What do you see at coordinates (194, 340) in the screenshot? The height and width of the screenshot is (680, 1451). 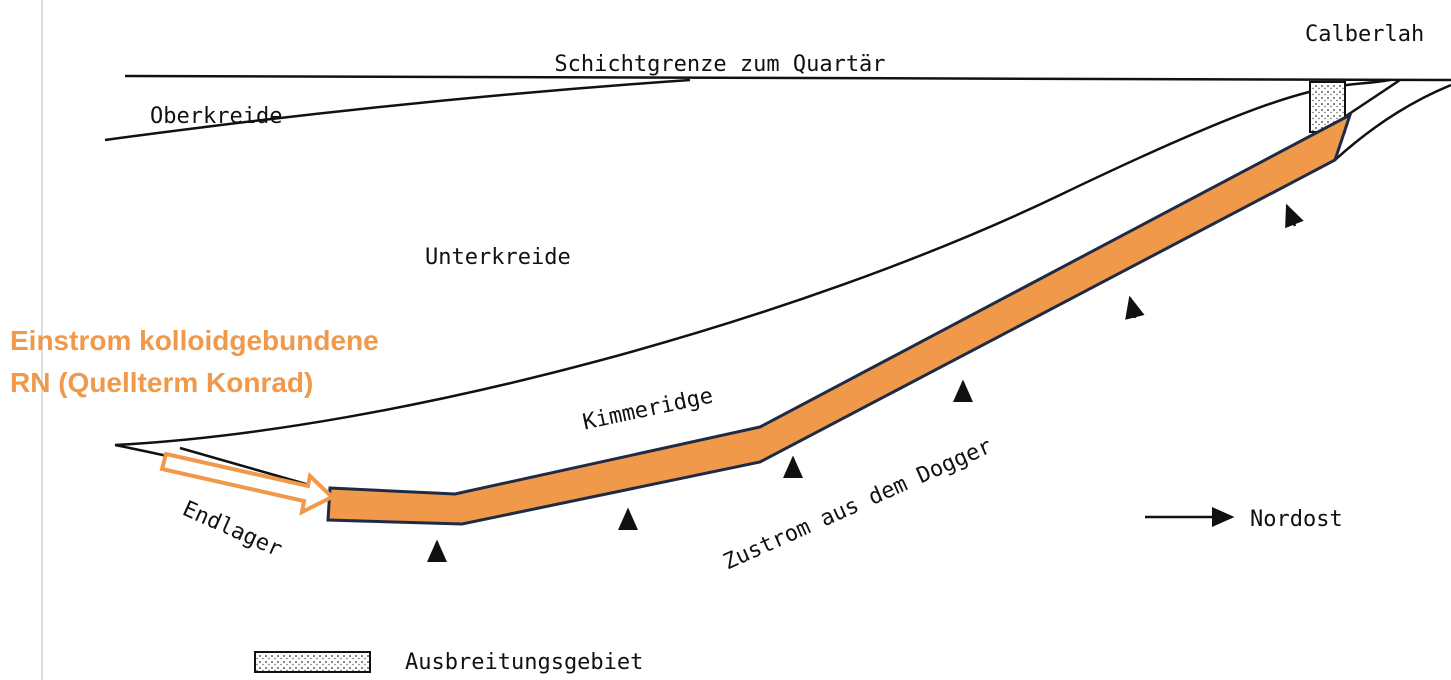 I see `inflow-label: Einstrom kolloidgebundene` at bounding box center [194, 340].